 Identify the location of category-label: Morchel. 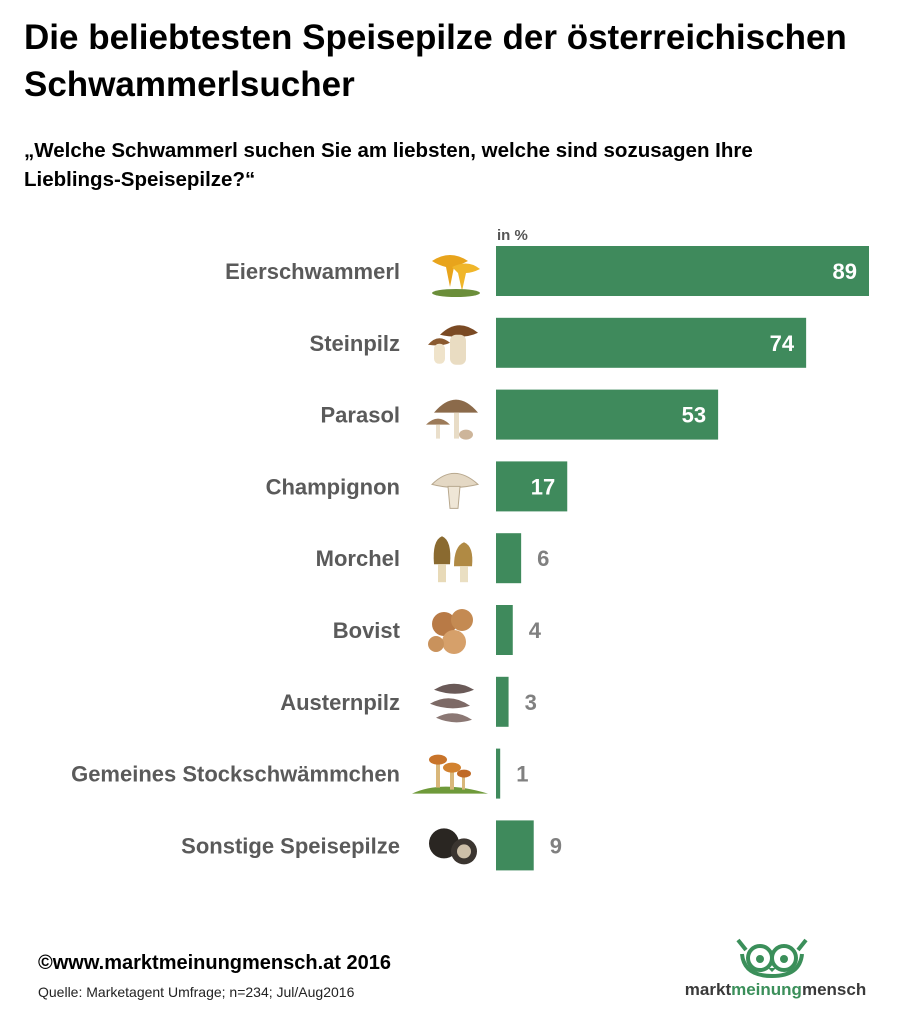
(358, 558).